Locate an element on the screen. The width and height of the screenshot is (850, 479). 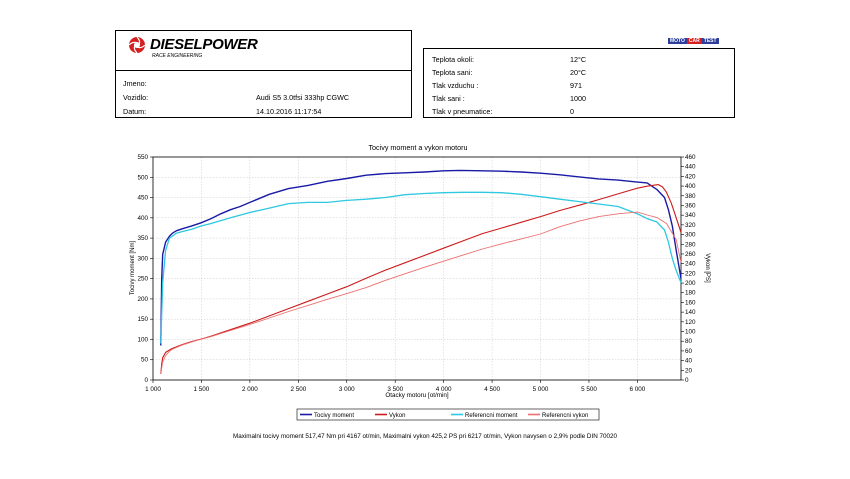
chart-title: Tocivy moment a vykon motoru is located at coordinates (417, 147).